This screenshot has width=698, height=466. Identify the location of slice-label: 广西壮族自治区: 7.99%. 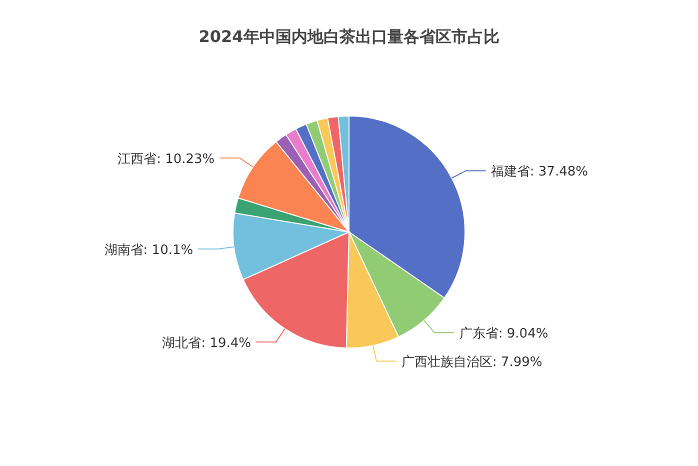
(471, 362).